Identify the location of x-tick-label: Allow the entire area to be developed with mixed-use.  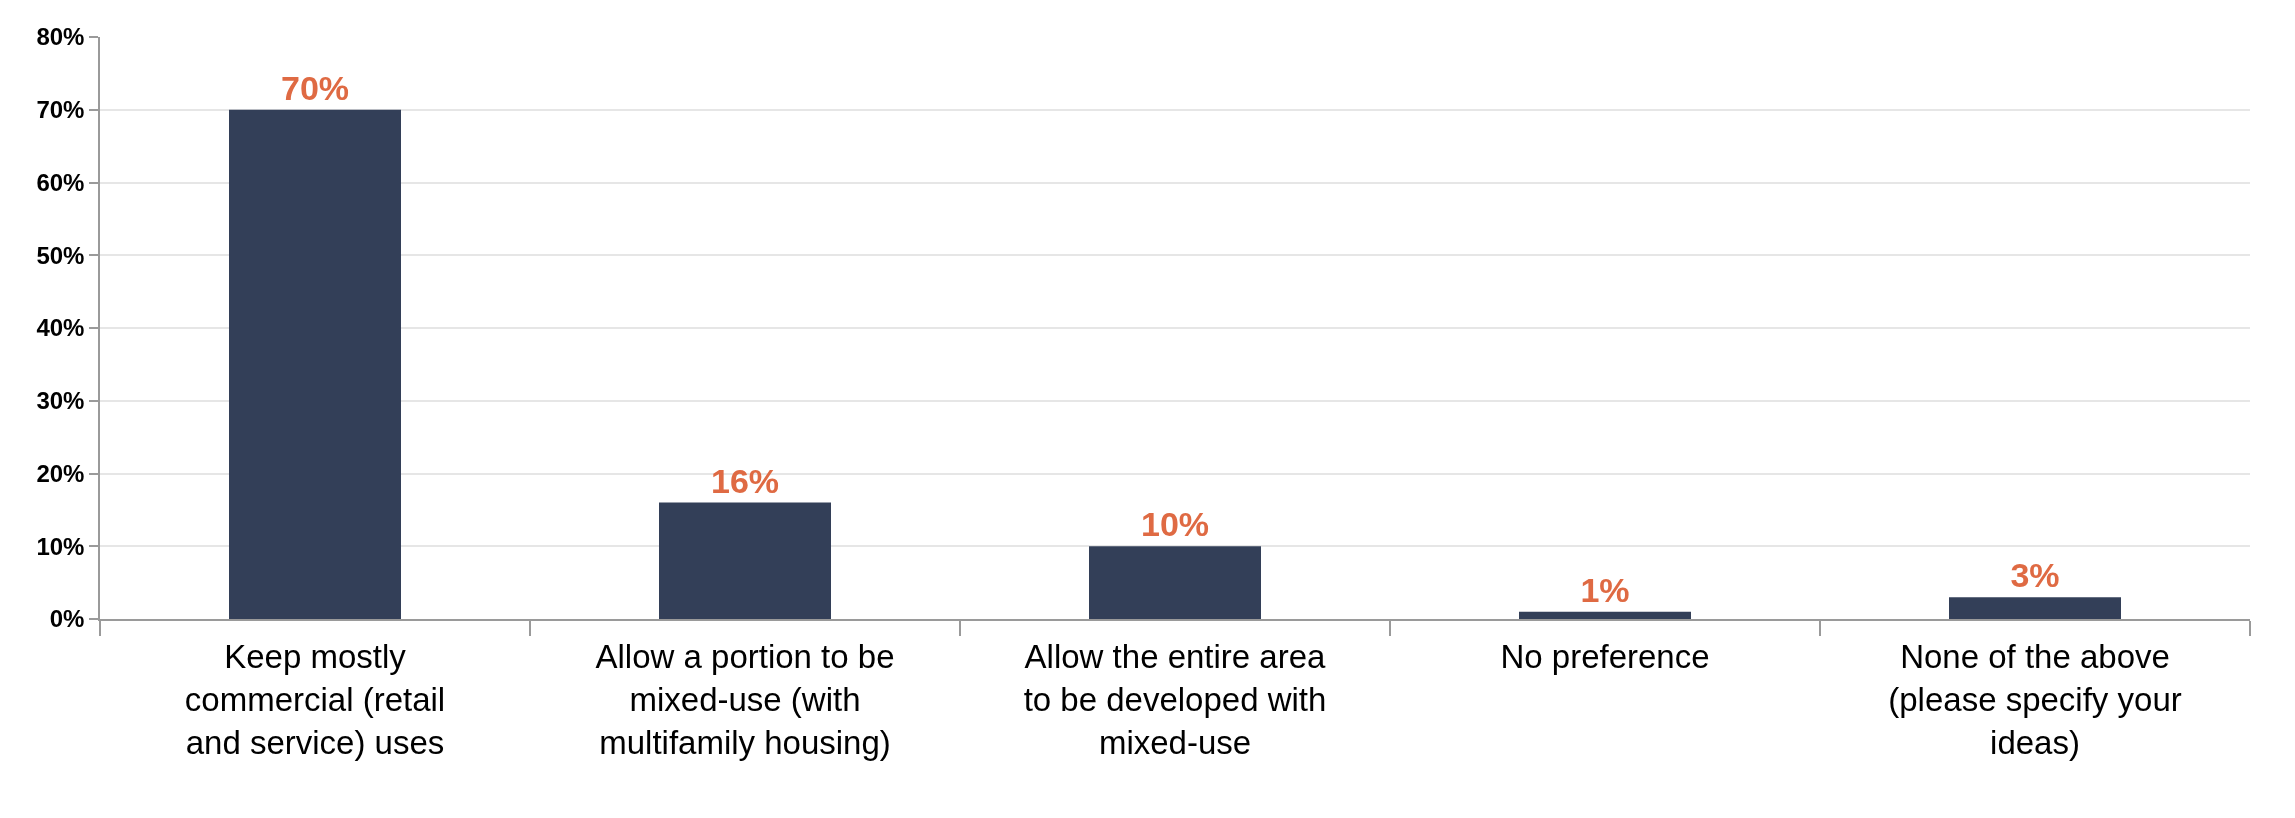
(1175, 700).